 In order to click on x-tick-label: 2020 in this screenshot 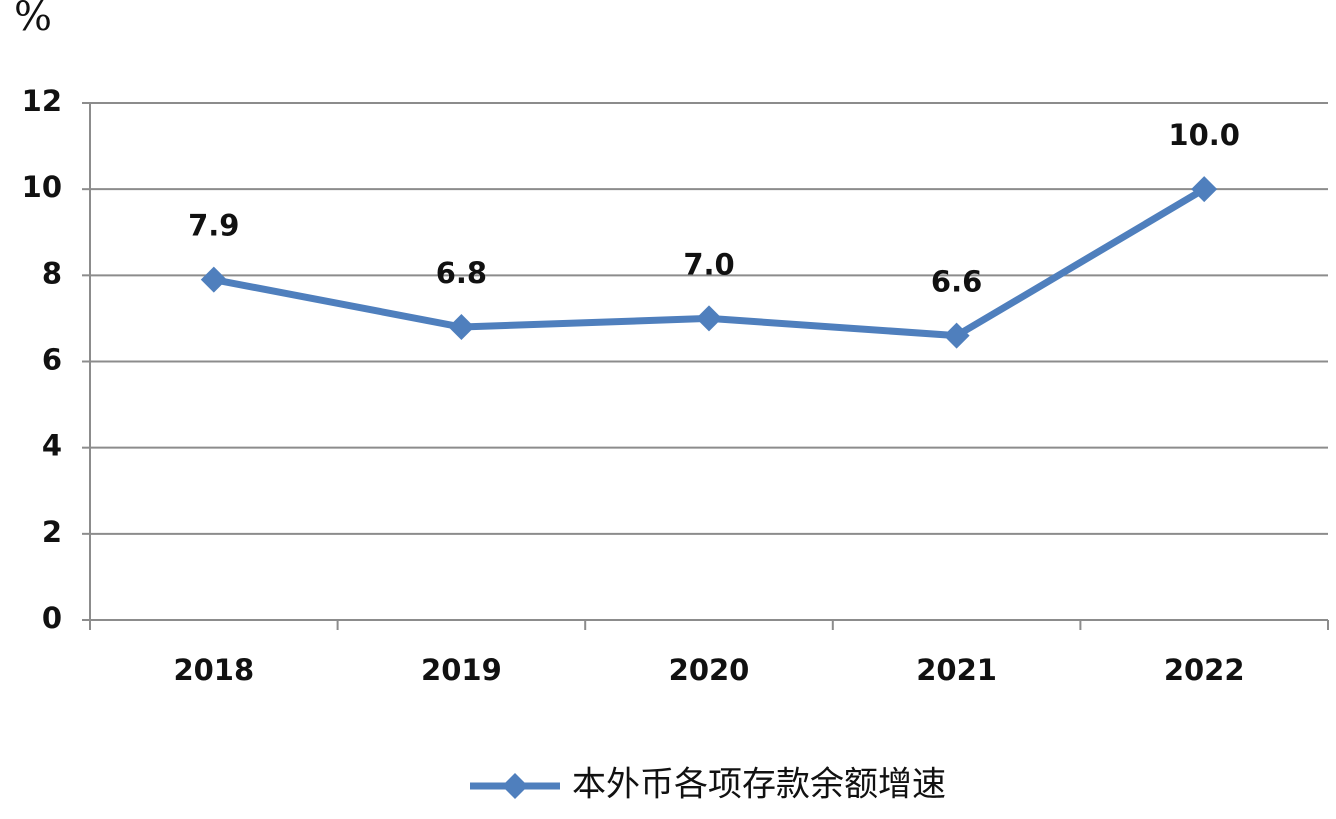, I will do `click(709, 670)`.